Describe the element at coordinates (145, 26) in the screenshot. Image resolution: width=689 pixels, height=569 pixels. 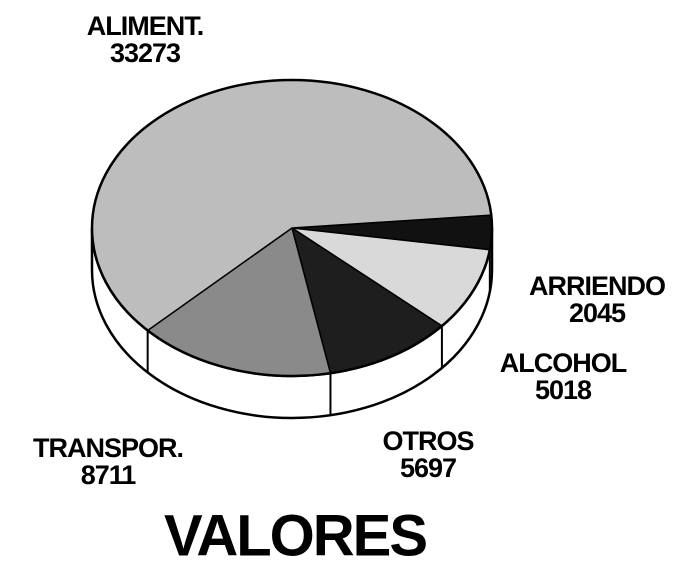
I see `slice-label: ALIMENT.` at that location.